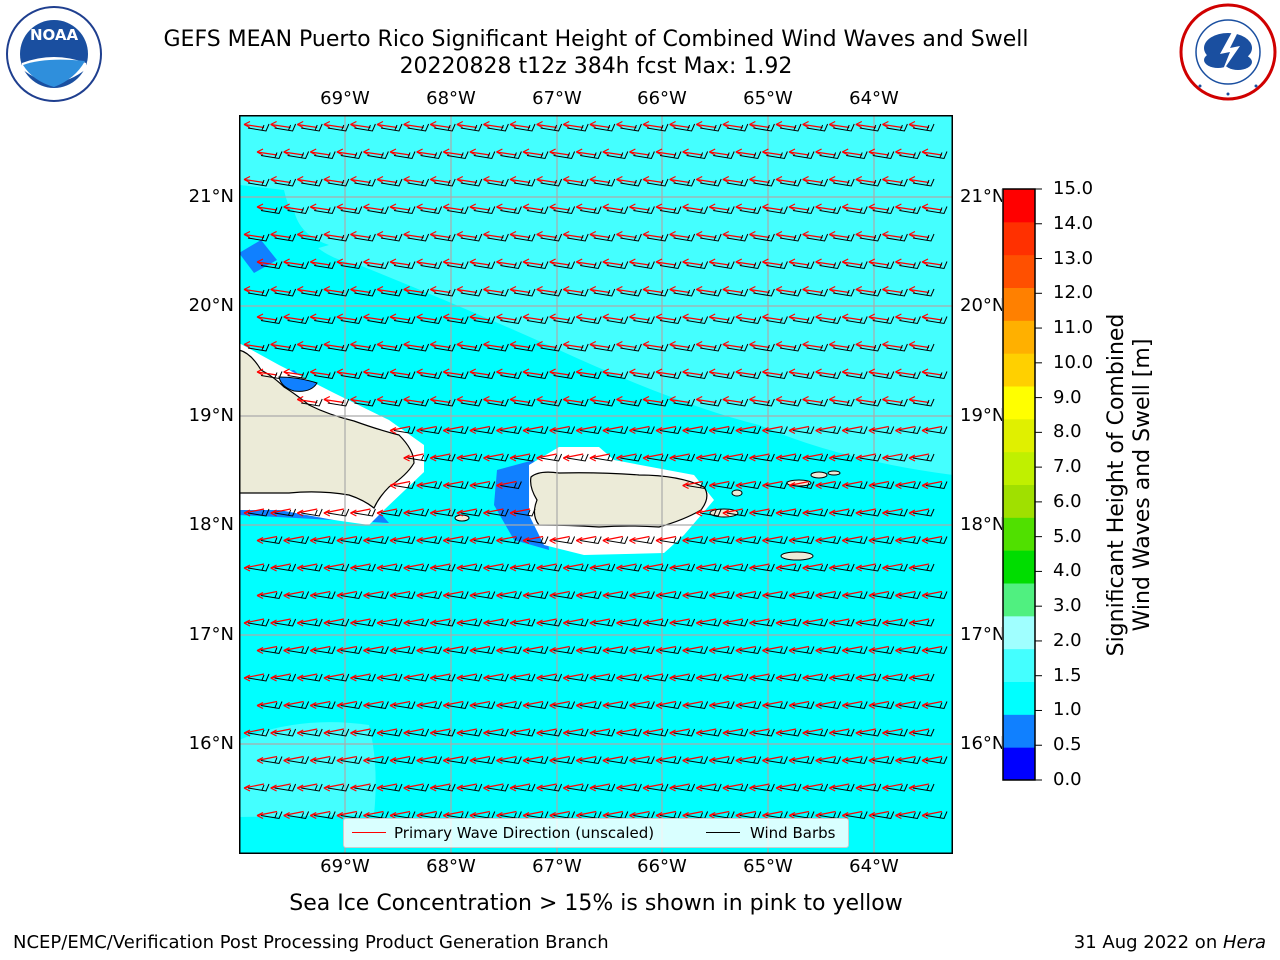 This screenshot has height=960, width=1280. Describe the element at coordinates (1073, 188) in the screenshot. I see `colorbar-tick-label: 15.0` at that location.